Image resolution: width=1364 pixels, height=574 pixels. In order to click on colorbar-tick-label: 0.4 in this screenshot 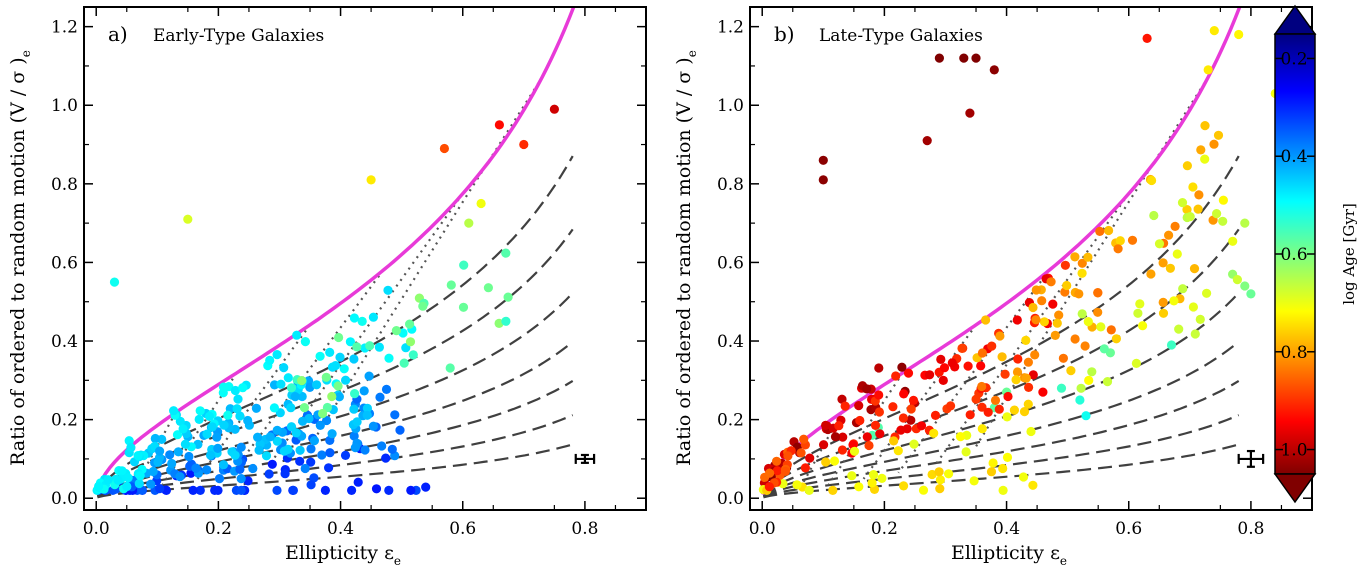, I will do `click(1293, 157)`.